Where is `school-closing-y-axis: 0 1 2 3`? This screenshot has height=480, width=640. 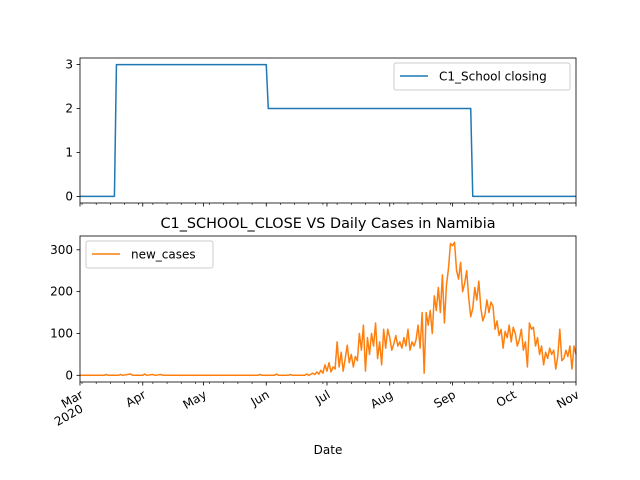 school-closing-y-axis: 0 1 2 3 is located at coordinates (72, 130).